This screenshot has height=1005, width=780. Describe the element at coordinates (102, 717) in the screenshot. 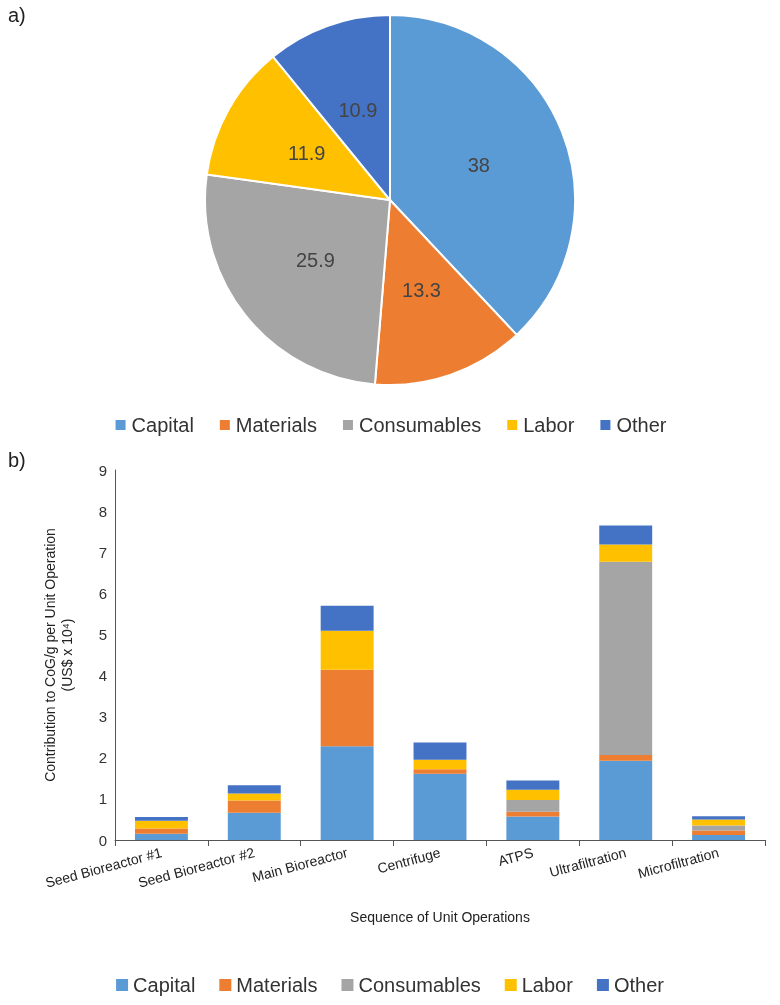

I see `y-tick-label: 3` at that location.